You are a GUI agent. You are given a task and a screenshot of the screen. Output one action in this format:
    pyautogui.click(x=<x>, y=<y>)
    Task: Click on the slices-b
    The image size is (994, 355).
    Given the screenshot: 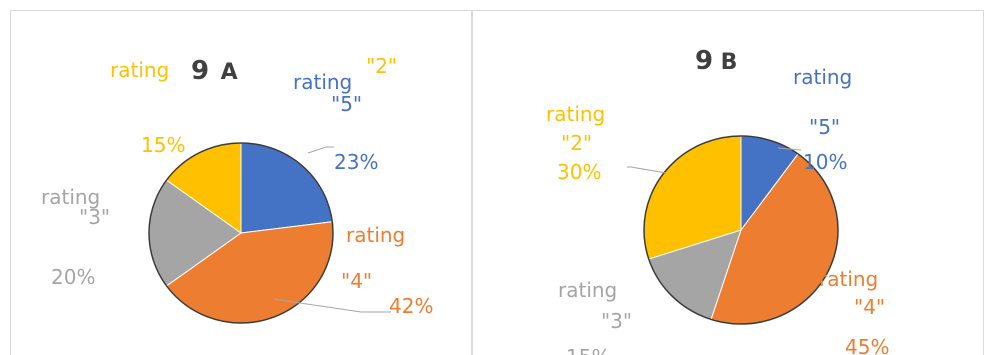 What is the action you would take?
    pyautogui.click(x=741, y=230)
    